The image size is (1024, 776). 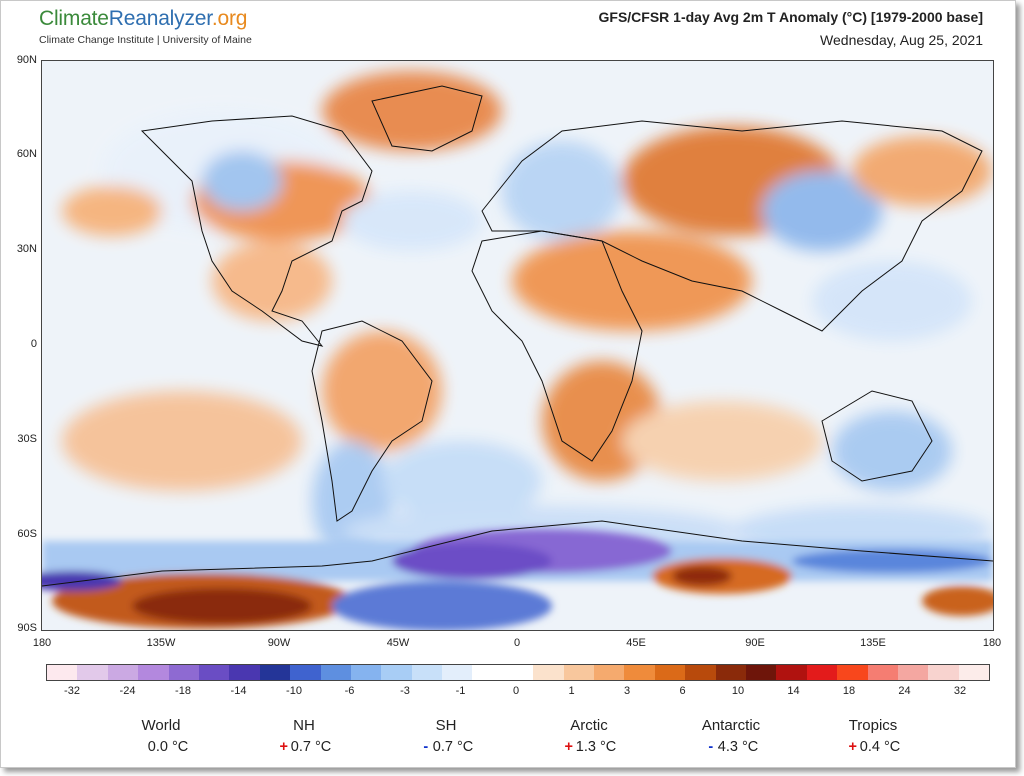 I want to click on color-scale-tick-label: -1, so click(x=460, y=691).